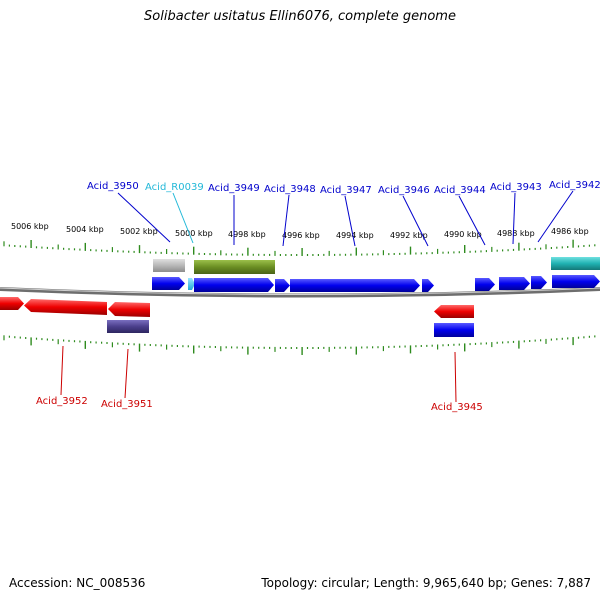 Image resolution: width=600 pixels, height=600 pixels. I want to click on gene-arrow-acid-r0039, so click(191, 284).